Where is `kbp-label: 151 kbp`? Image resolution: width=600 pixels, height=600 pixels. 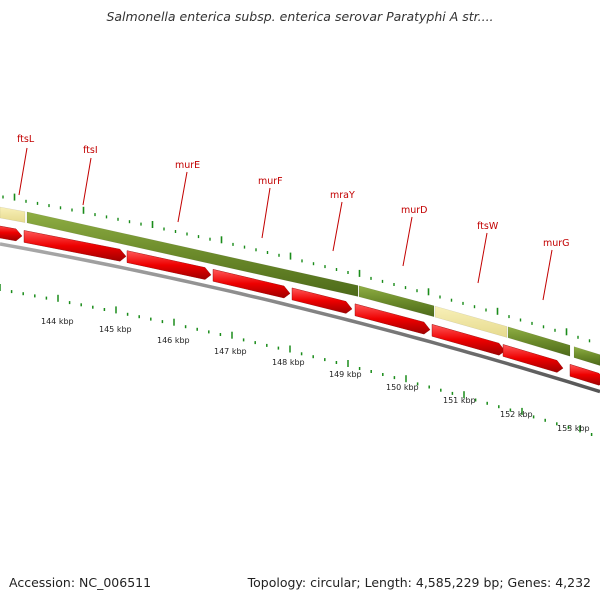 kbp-label: 151 kbp is located at coordinates (459, 400).